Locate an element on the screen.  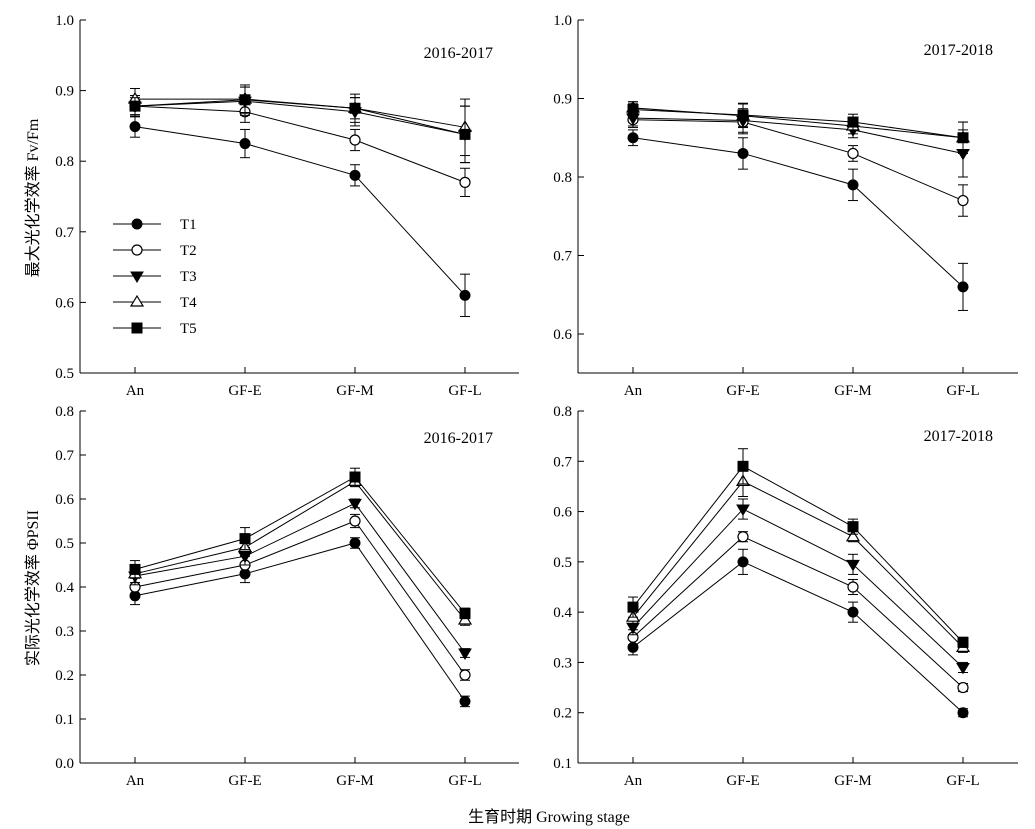
shared-xlabel: 生育时期 Growing stage is located at coordinates (549, 817).